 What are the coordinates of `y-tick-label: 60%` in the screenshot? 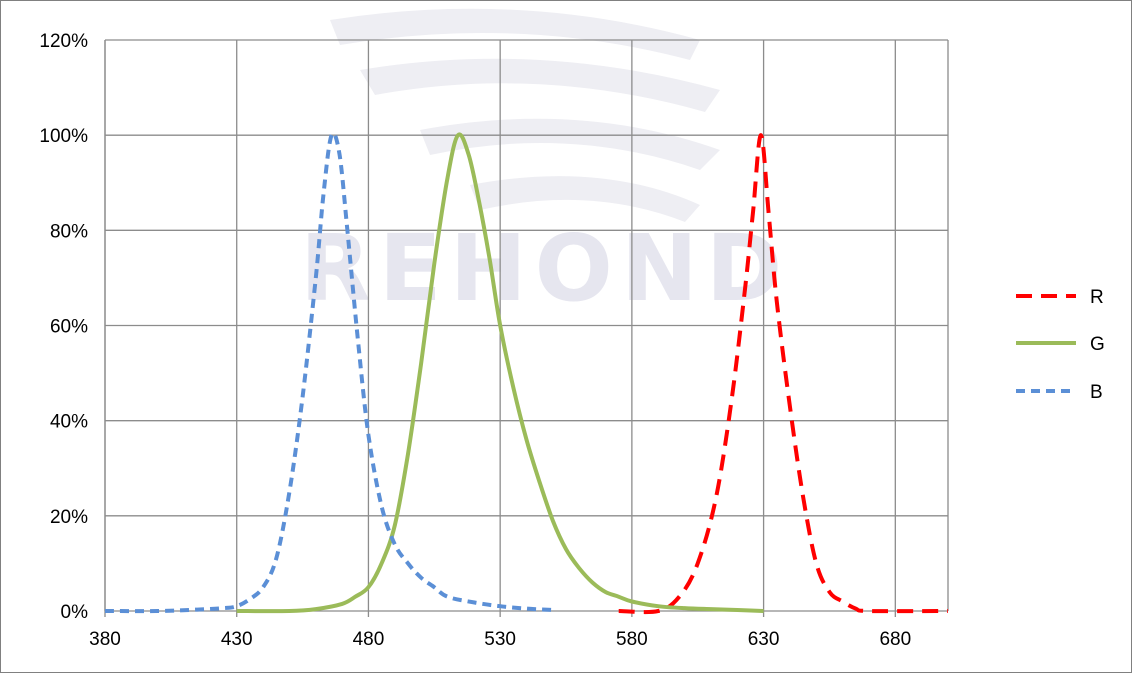 It's located at (69, 327).